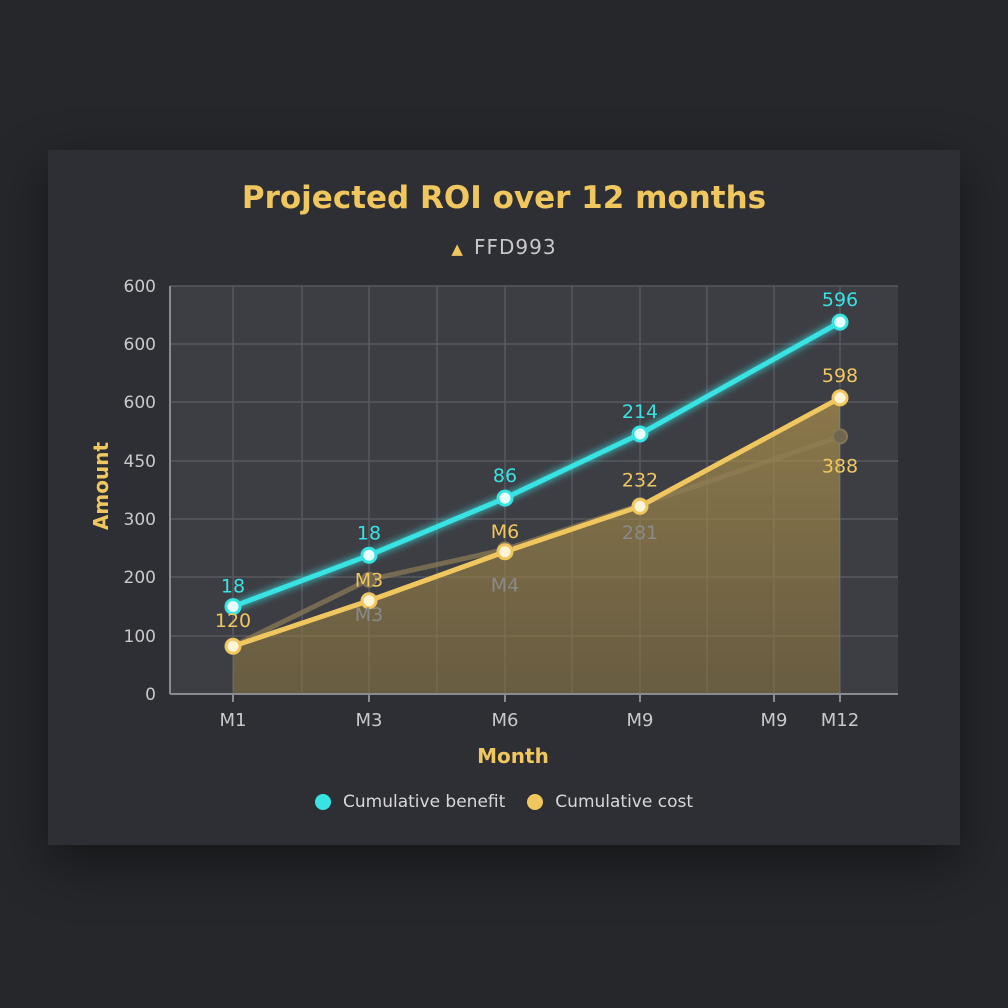 Image resolution: width=1008 pixels, height=1008 pixels. Describe the element at coordinates (424, 802) in the screenshot. I see `legend-label-benefit: Cumulative benefit` at that location.